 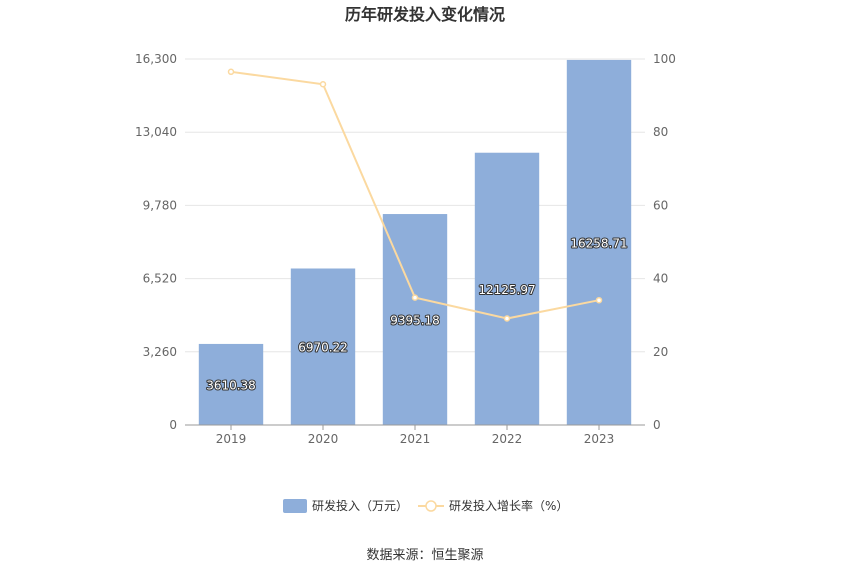 What do you see at coordinates (660, 352) in the screenshot?
I see `right-axis-tick-label: 20` at bounding box center [660, 352].